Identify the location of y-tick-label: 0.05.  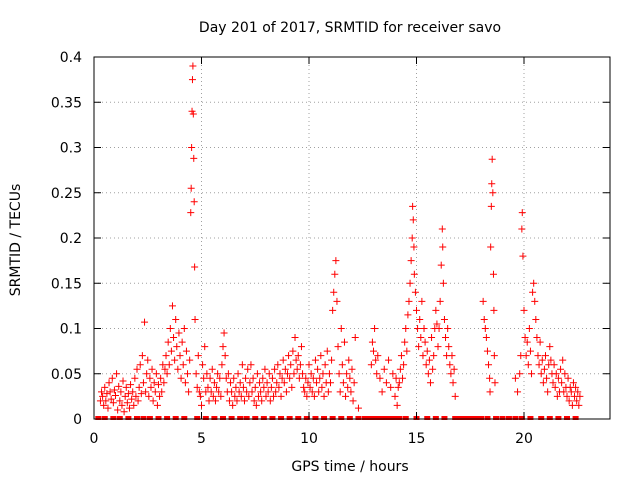
(66, 375).